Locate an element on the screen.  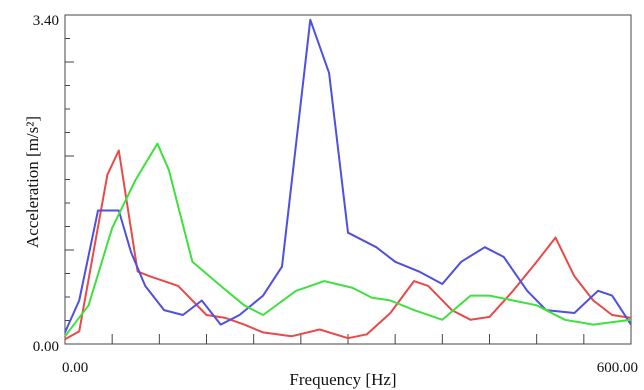
x-axis-label: Frequency [Hz] is located at coordinates (342, 379).